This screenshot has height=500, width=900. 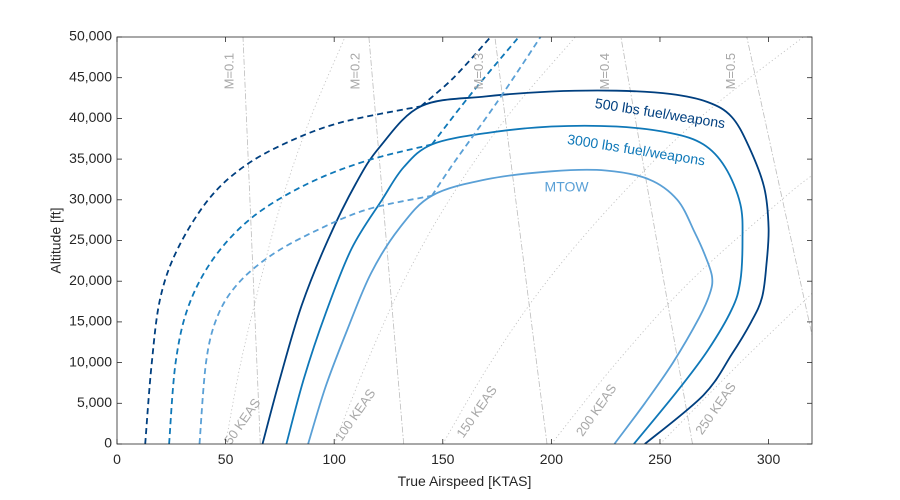 What do you see at coordinates (478, 71) in the screenshot?
I see `mach-line-label: M=0.3` at bounding box center [478, 71].